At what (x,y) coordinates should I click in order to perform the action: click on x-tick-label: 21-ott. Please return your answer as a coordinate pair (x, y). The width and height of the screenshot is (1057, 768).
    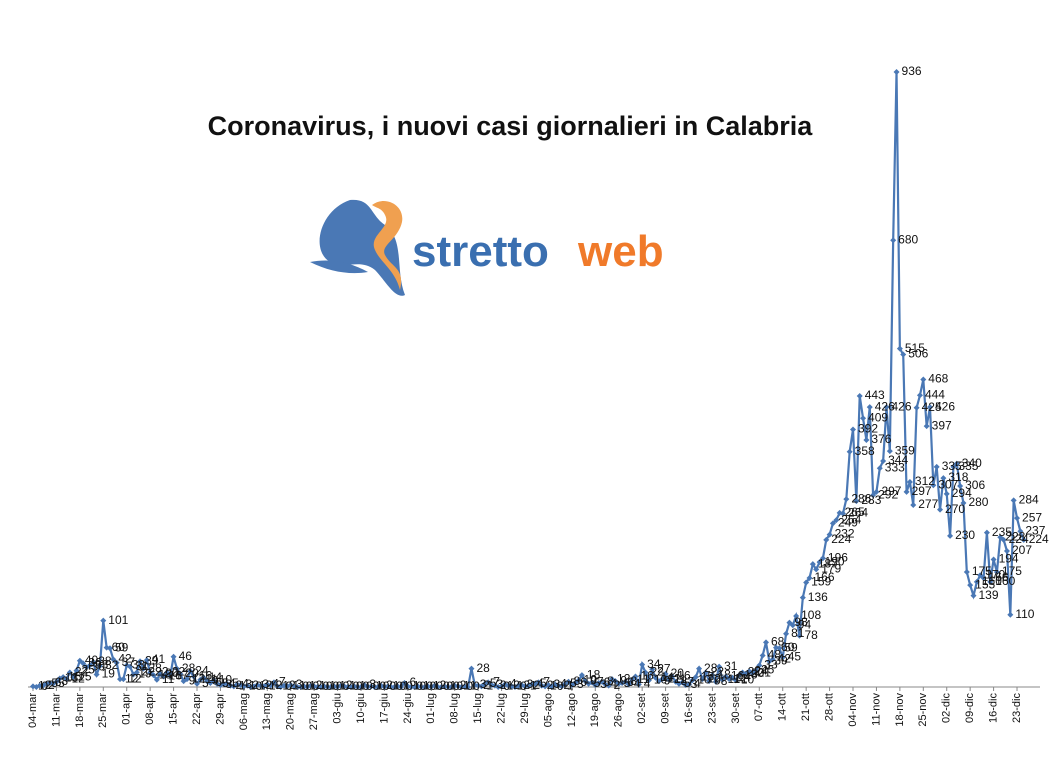
    Looking at the image, I should click on (806, 707).